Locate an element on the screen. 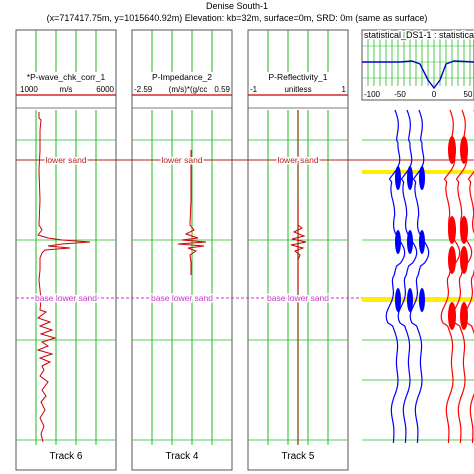  track-6-log-curve is located at coordinates (63, 277).